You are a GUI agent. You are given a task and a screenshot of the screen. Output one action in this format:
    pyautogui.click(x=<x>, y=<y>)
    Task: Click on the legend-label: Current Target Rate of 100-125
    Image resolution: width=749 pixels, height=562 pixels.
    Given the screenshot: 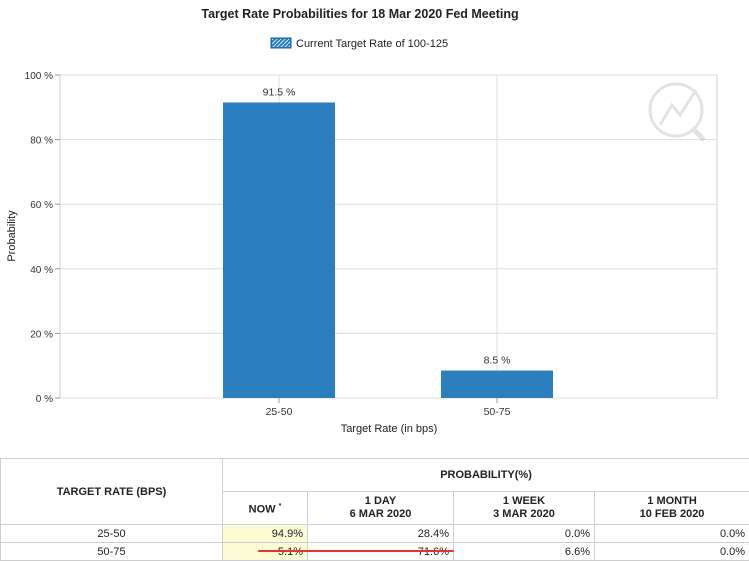 What is the action you would take?
    pyautogui.click(x=372, y=44)
    